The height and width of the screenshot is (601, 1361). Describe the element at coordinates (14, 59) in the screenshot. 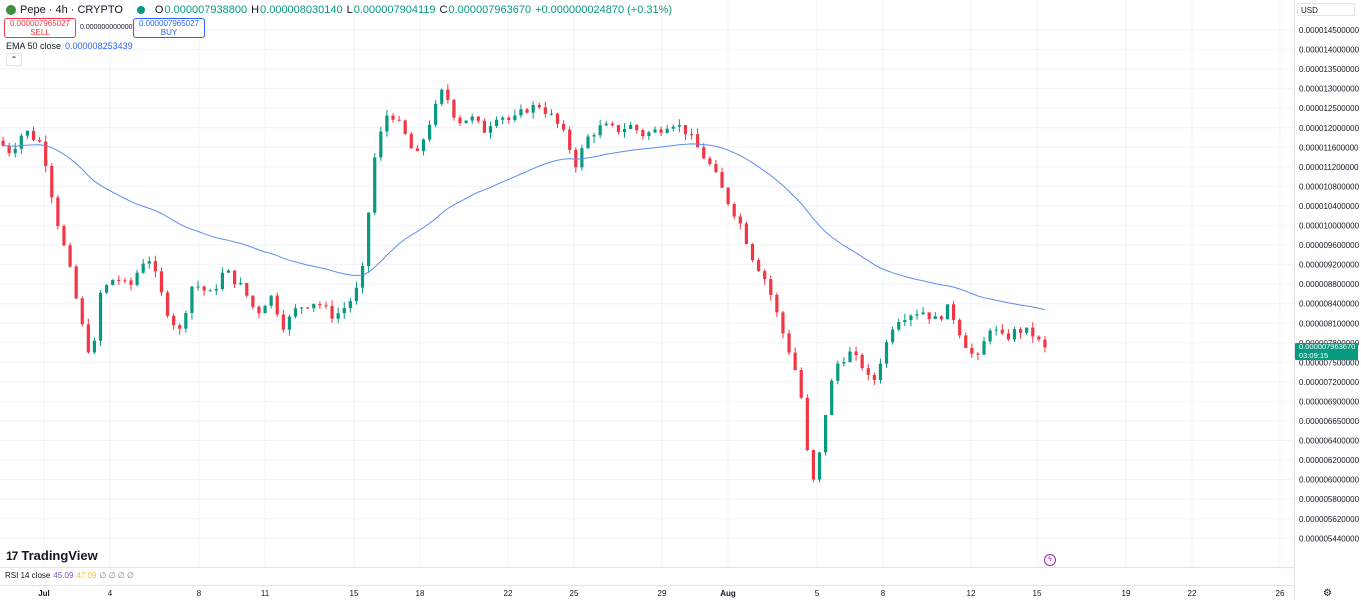

I see `chevron-up-icon: ⌃` at that location.